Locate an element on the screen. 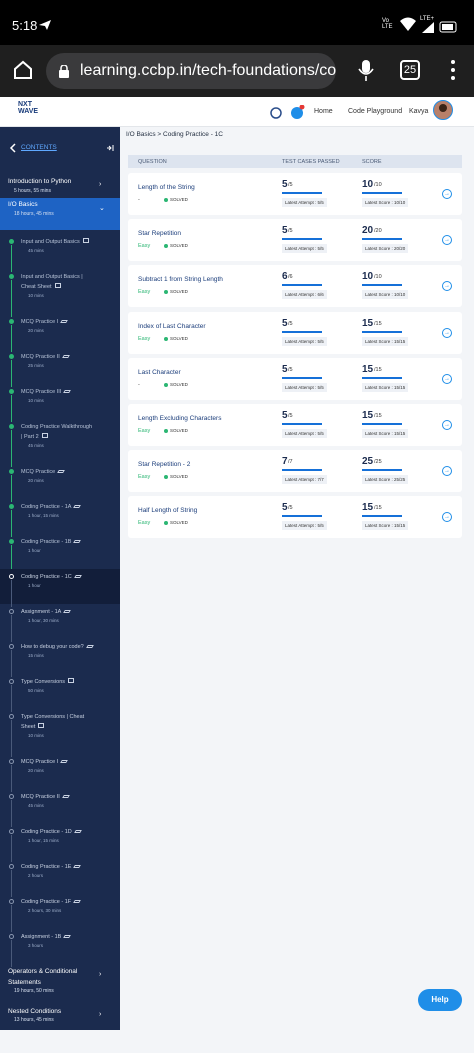  section: Introduction to Python 5 hours, 55 mins › is located at coordinates (60, 186).